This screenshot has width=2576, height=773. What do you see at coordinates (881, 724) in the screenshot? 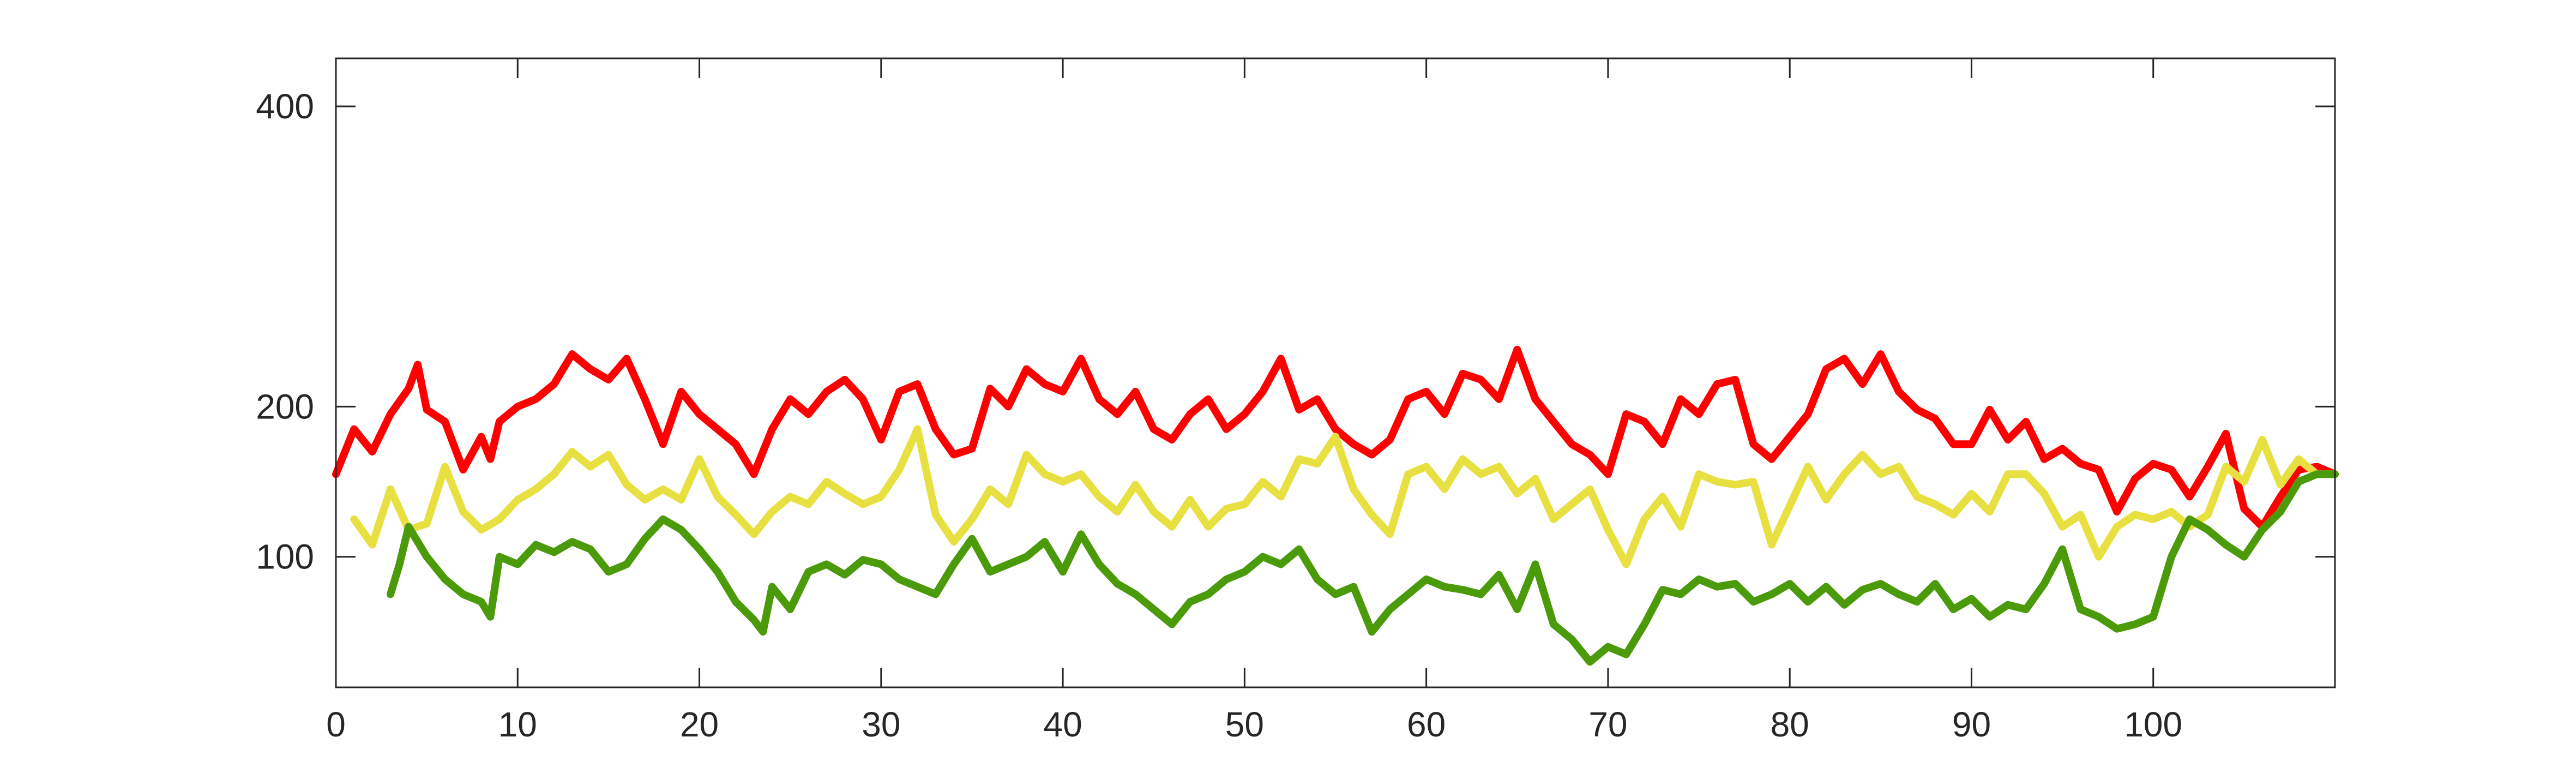
I see `x-tick-label: 30` at bounding box center [881, 724].